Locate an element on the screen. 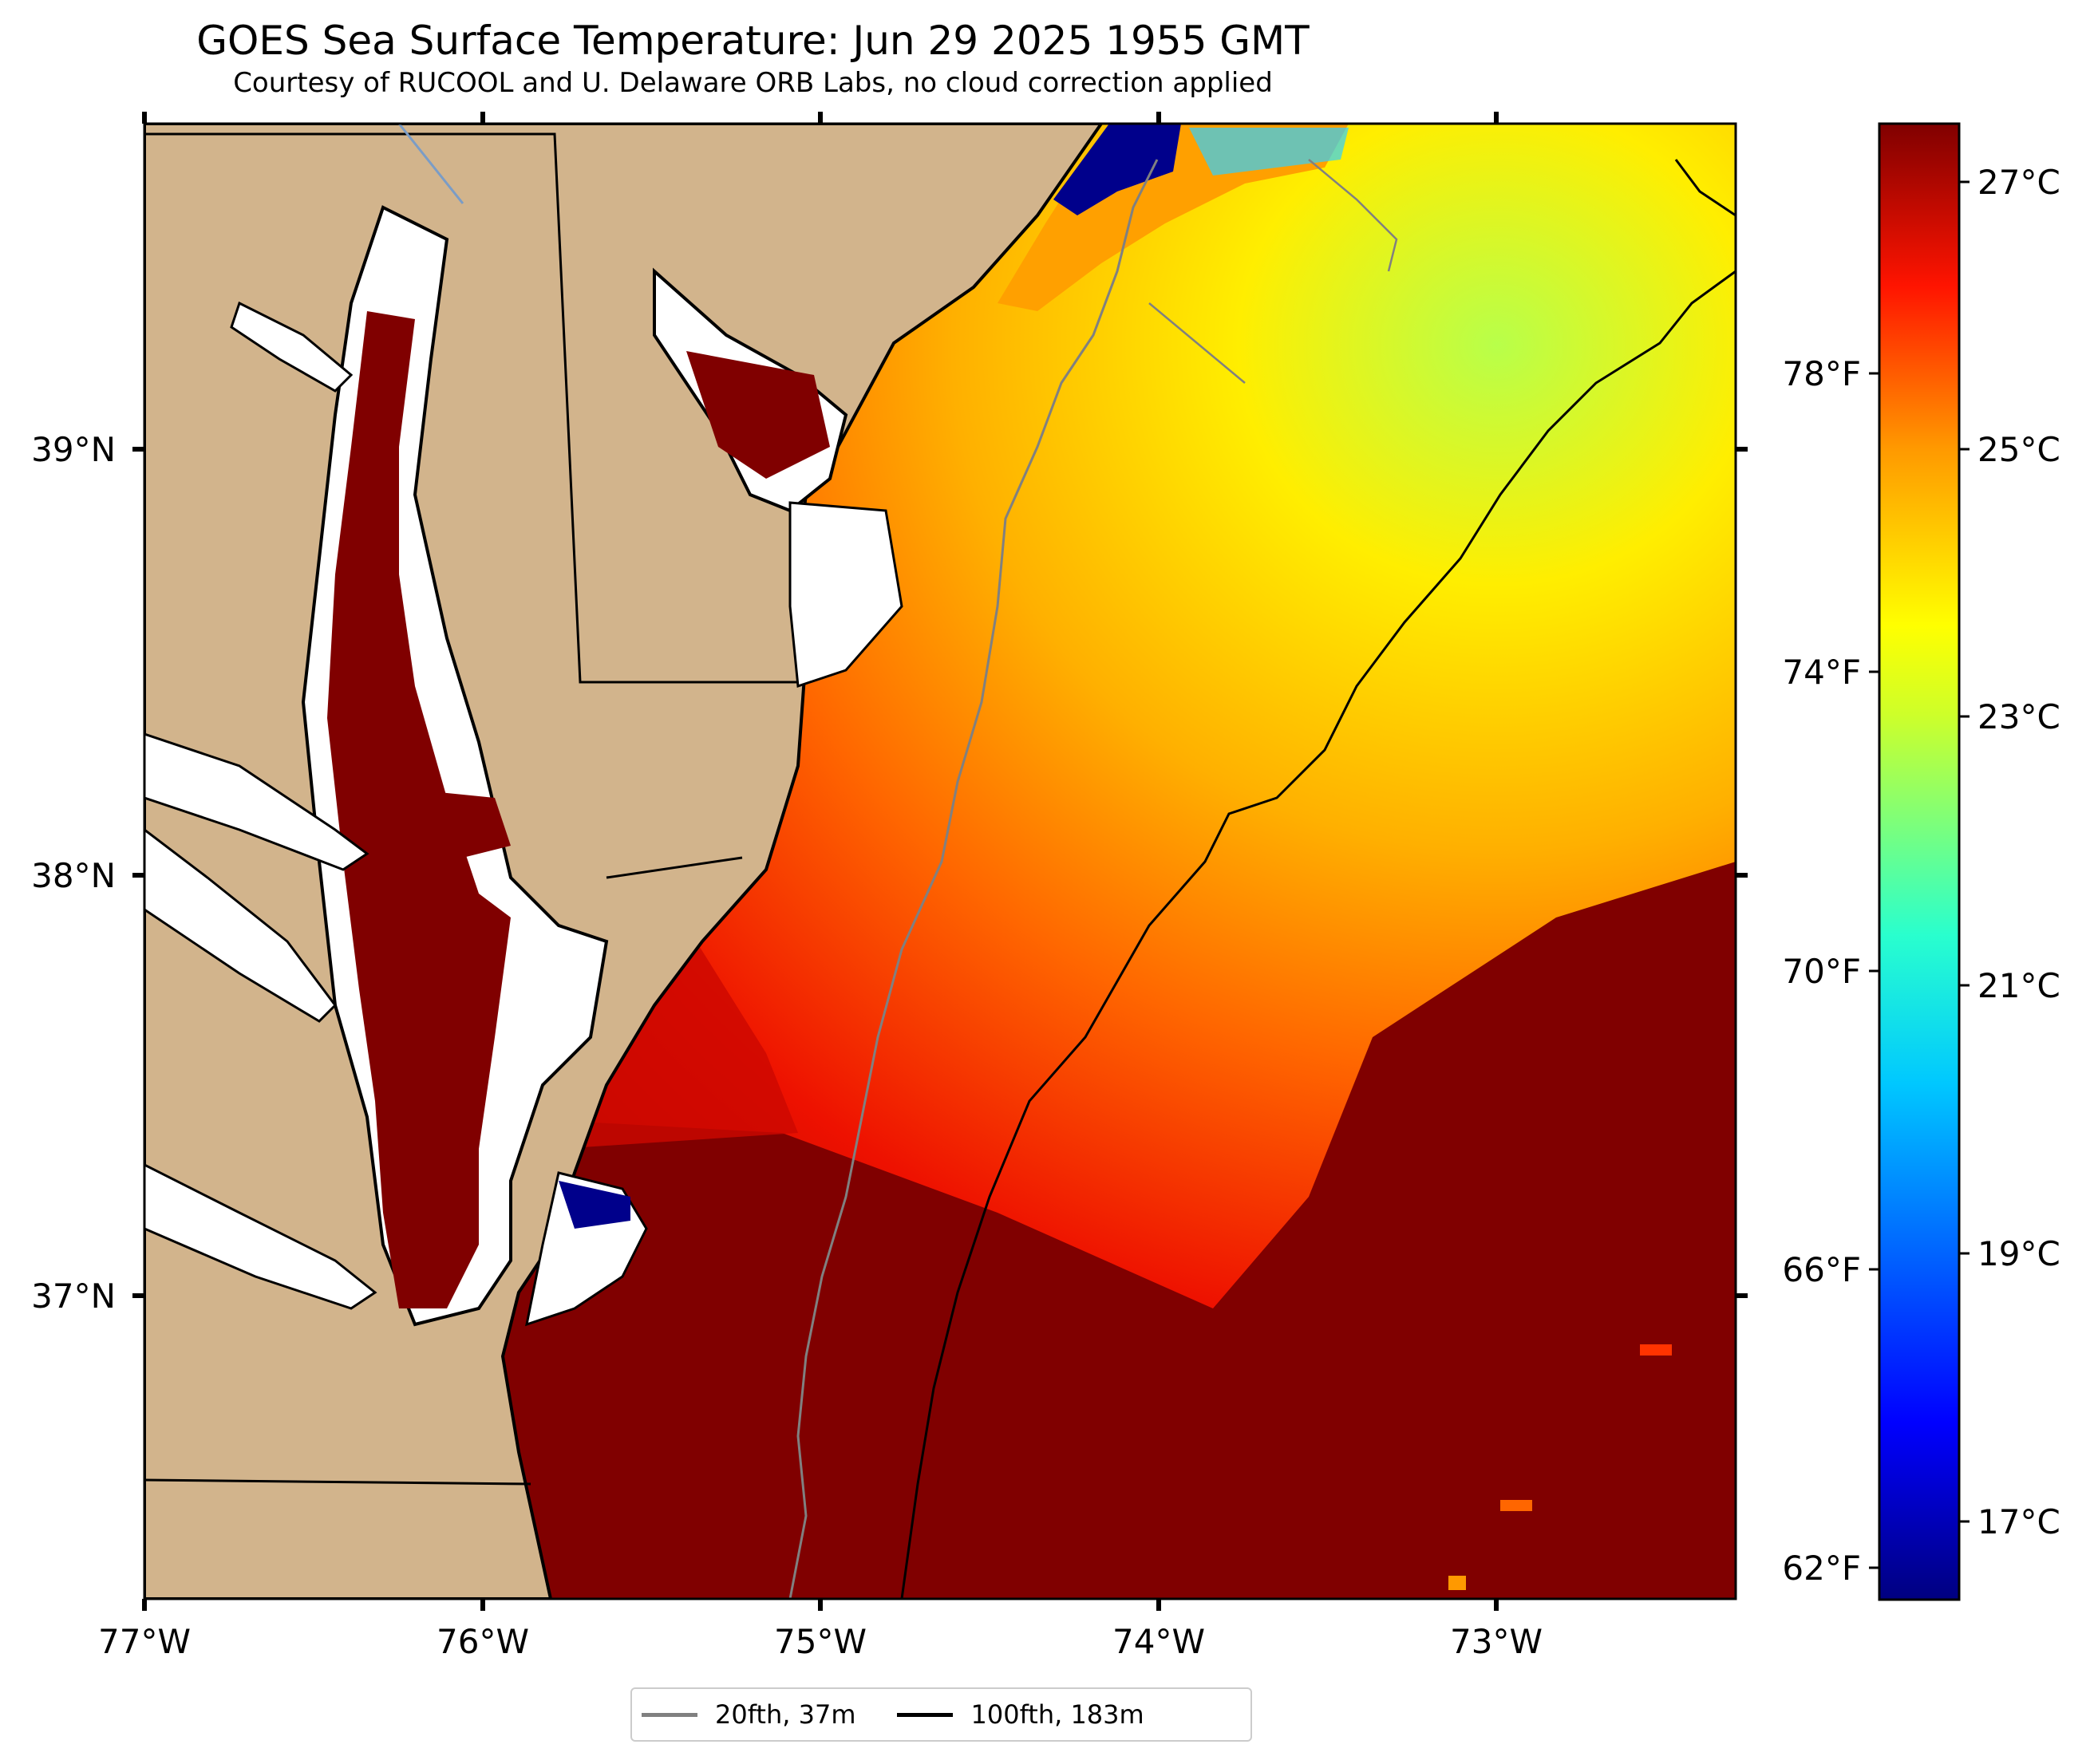 The width and height of the screenshot is (2090, 1764). rappahannock-river is located at coordinates (240, 925).